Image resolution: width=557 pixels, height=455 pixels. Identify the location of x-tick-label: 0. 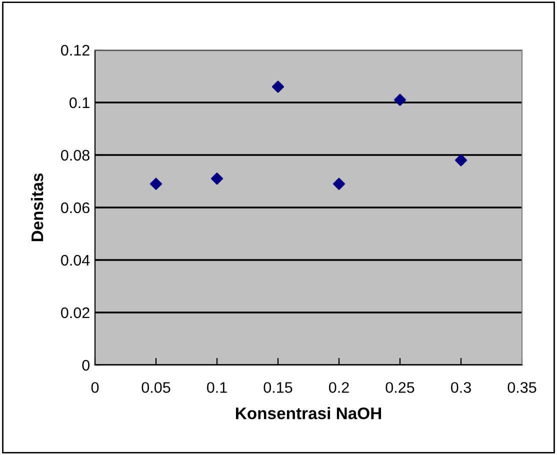
(95, 387).